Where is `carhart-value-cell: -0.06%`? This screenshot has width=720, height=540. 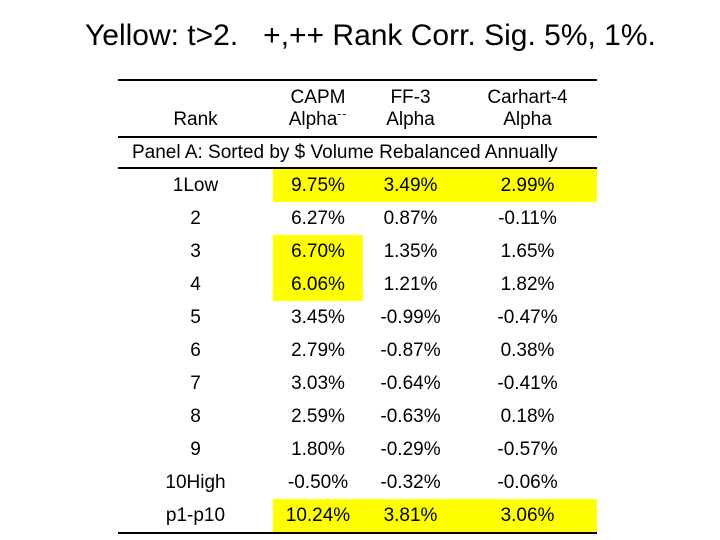
carhart-value-cell: -0.06% is located at coordinates (527, 482).